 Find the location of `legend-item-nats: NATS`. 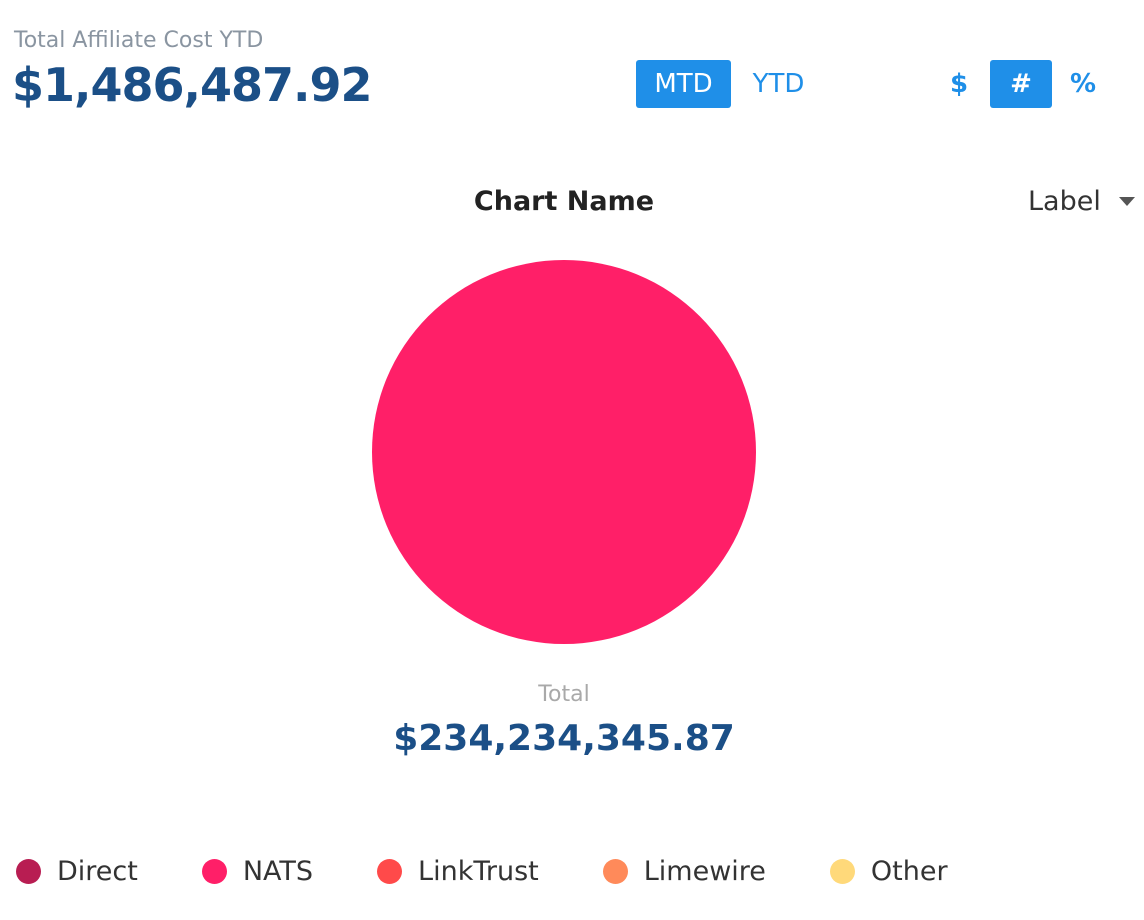

legend-item-nats: NATS is located at coordinates (257, 871).